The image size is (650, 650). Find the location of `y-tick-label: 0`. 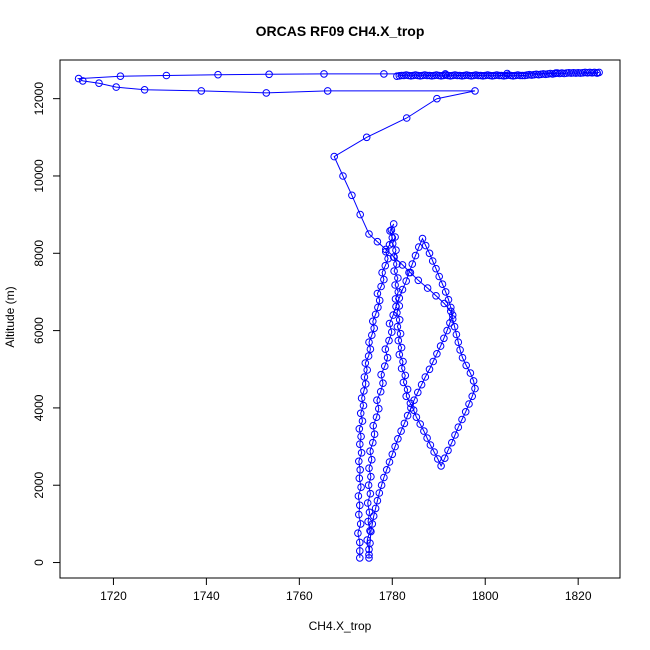

y-tick-label: 0 is located at coordinates (39, 562).